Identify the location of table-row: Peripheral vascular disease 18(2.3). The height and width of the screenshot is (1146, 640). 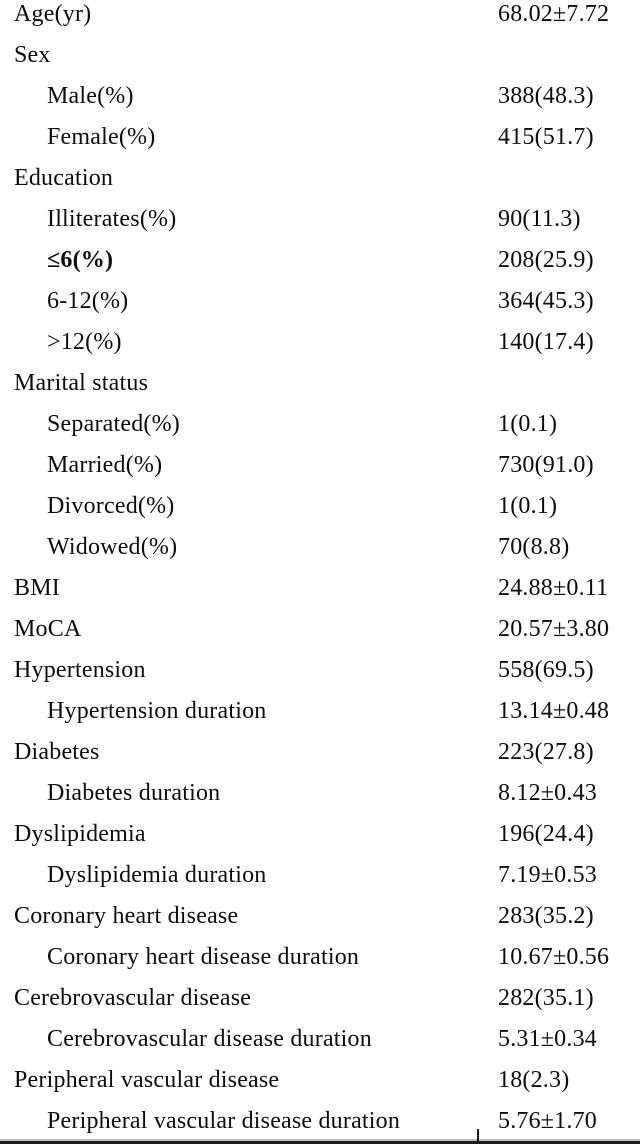
(320, 1079).